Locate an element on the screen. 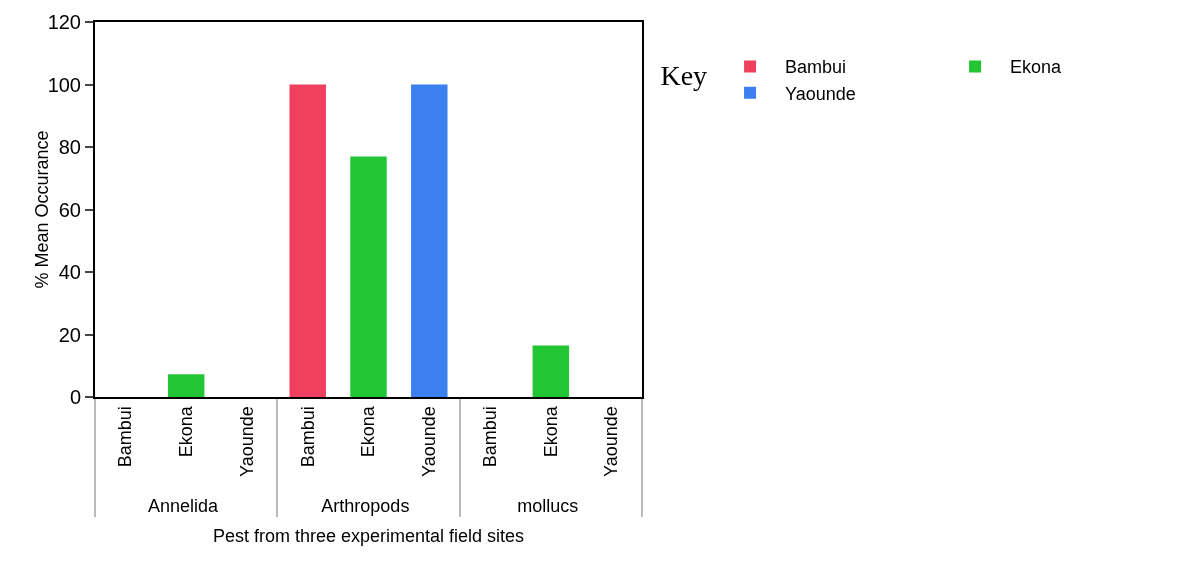  legend-title: Key is located at coordinates (684, 75).